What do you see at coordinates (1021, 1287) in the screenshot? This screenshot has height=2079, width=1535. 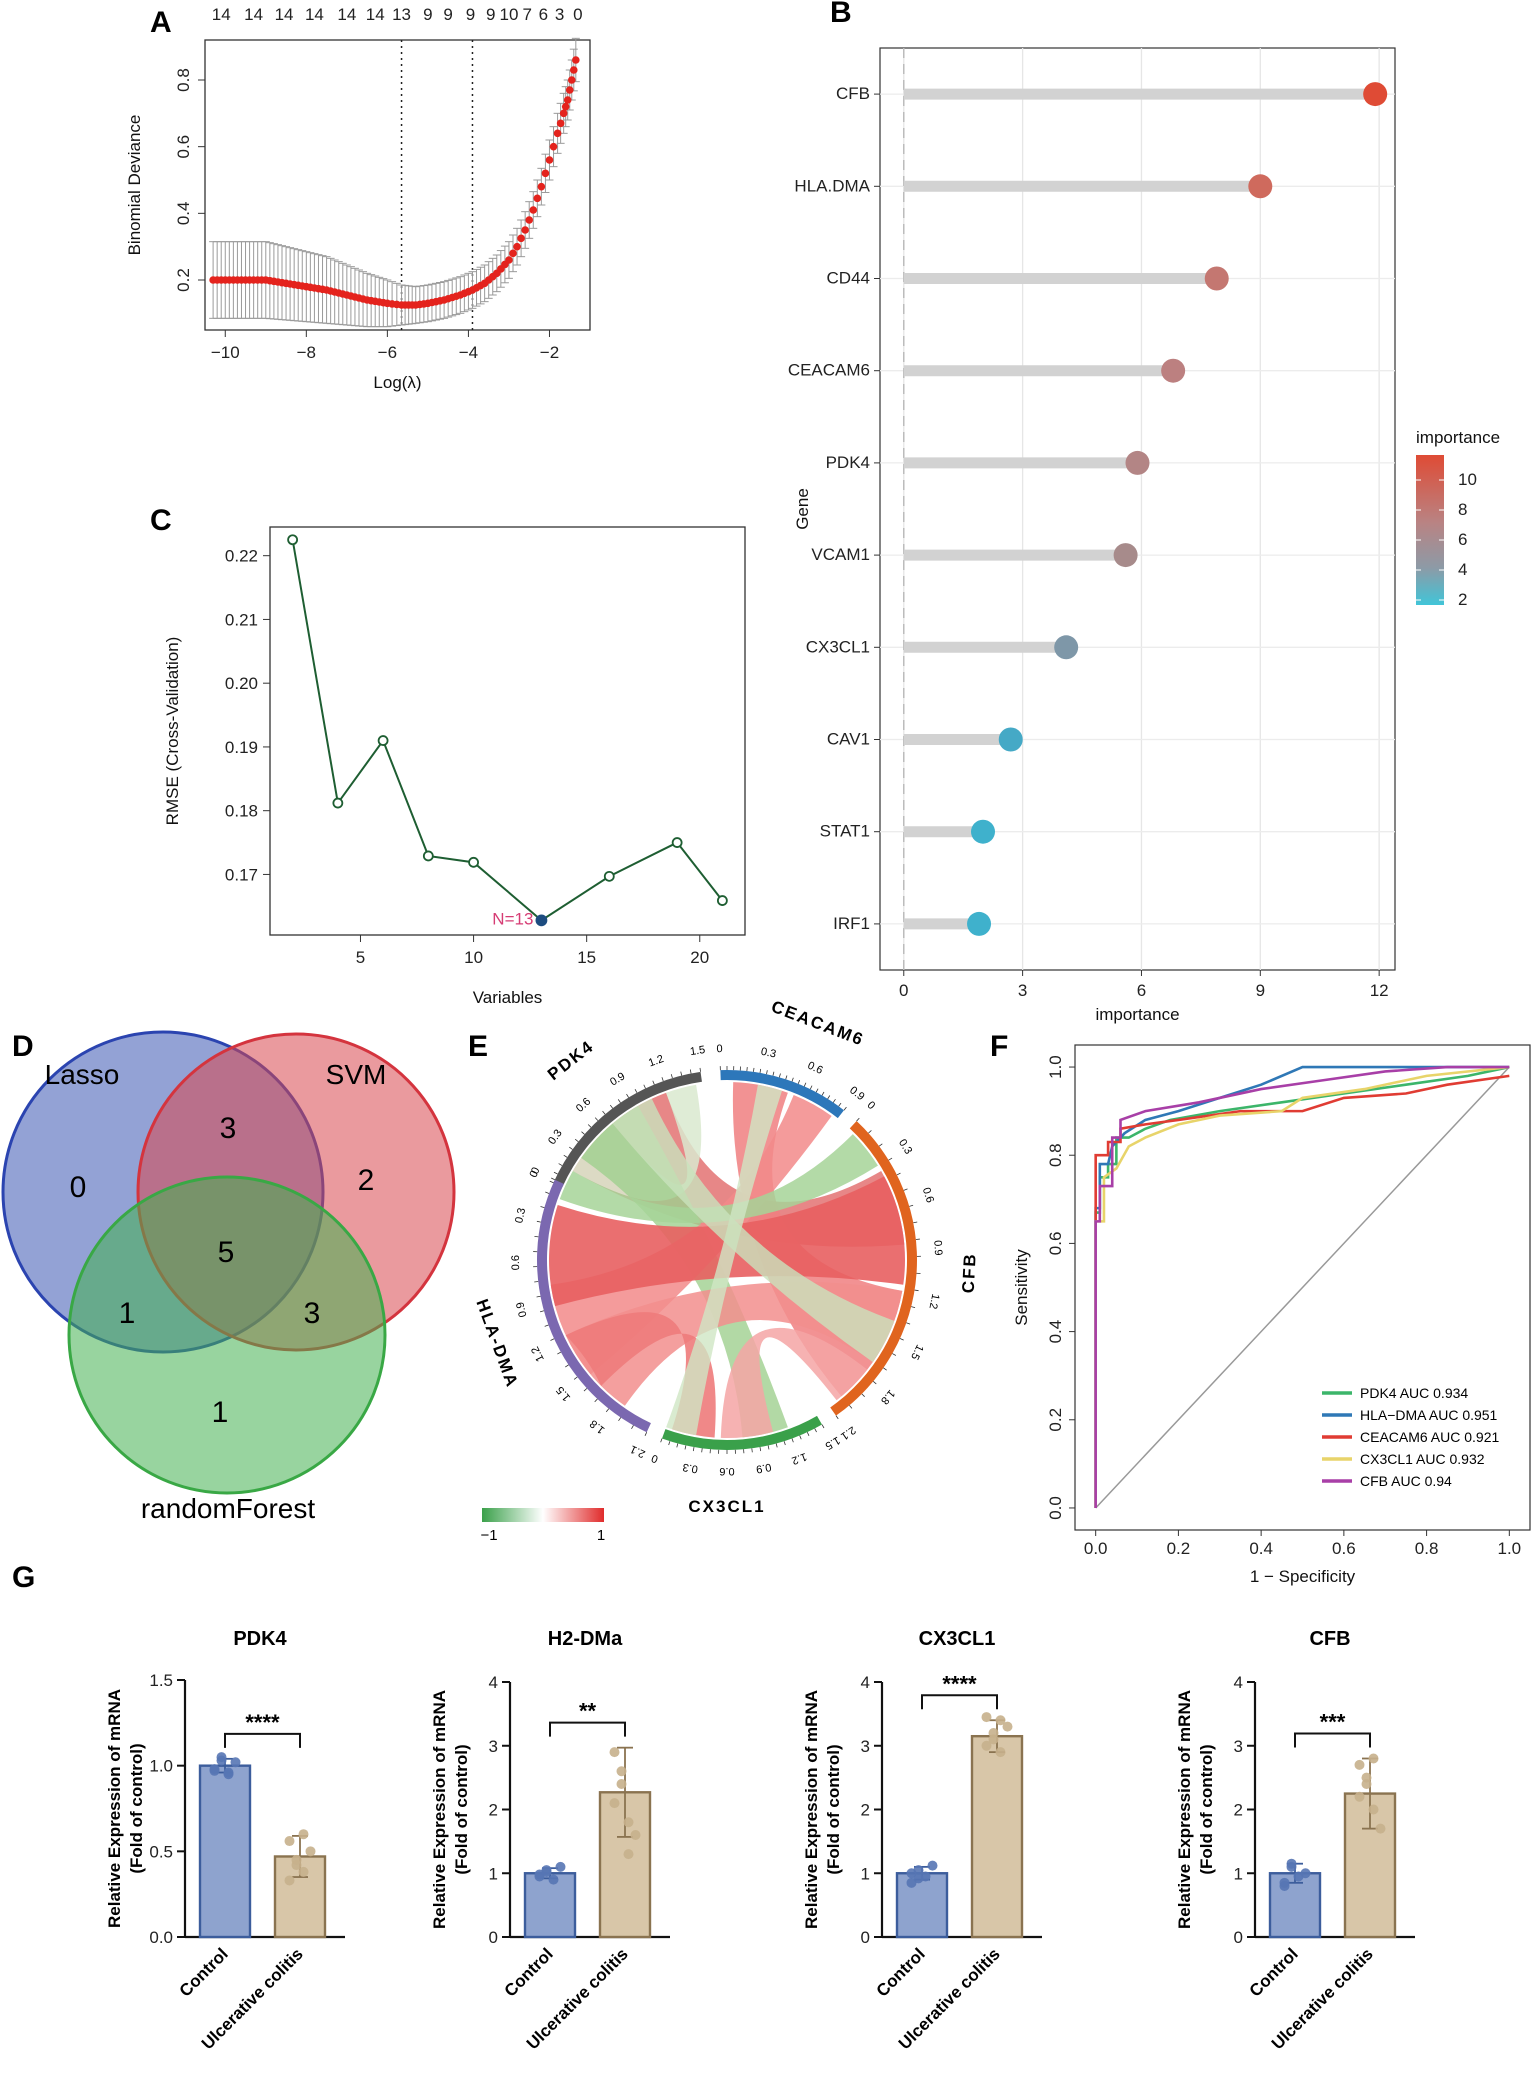 I see `y-axis-label: Sensitivity` at bounding box center [1021, 1287].